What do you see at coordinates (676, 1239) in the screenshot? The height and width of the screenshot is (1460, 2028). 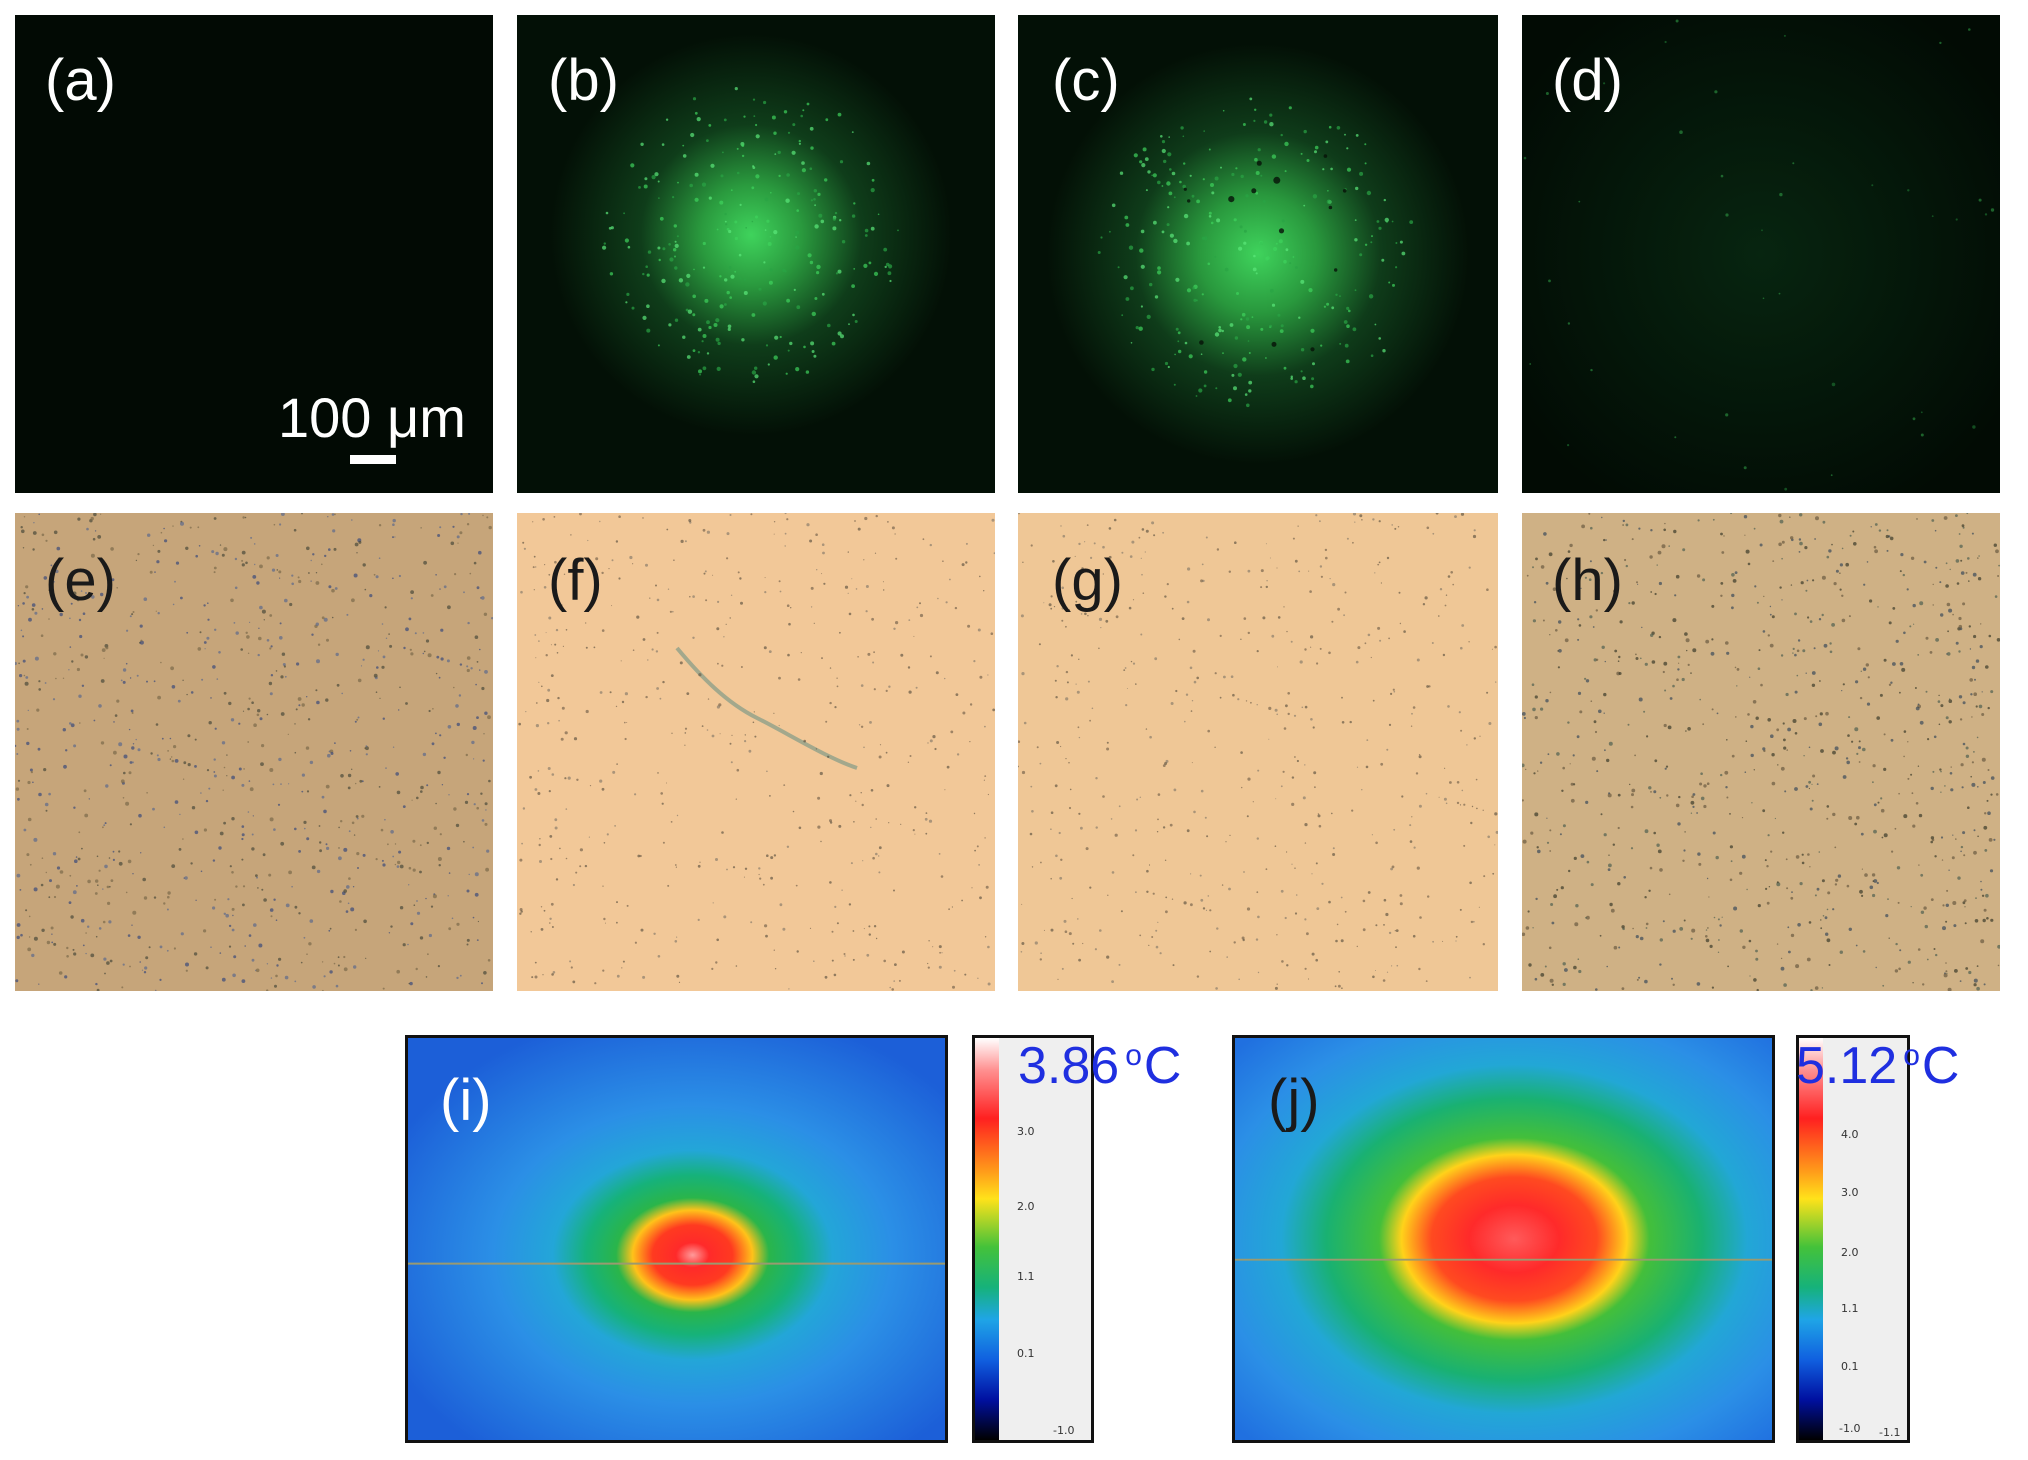 I see `thermal-image-i` at bounding box center [676, 1239].